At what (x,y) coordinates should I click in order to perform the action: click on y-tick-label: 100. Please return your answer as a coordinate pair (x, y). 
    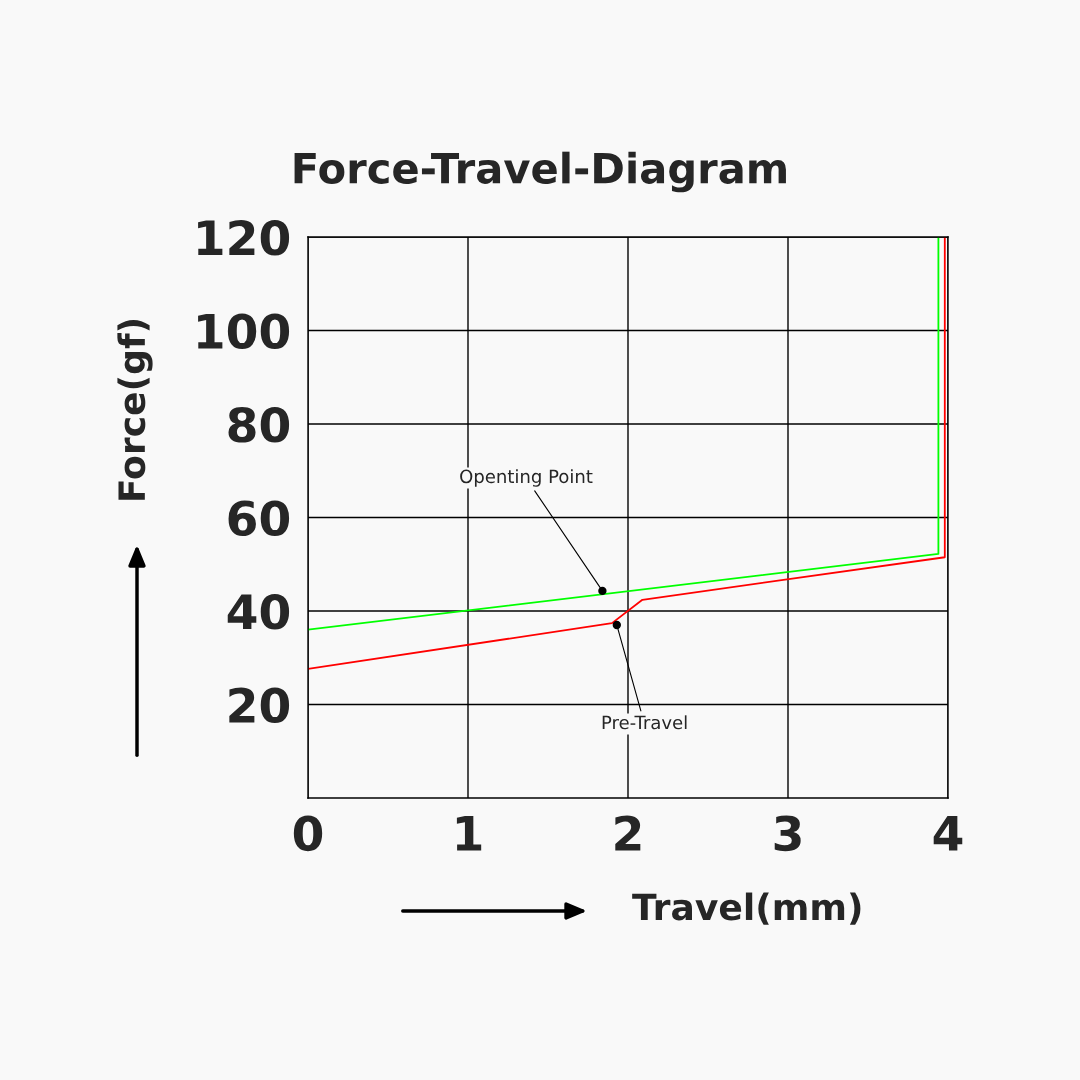
    Looking at the image, I should click on (244, 331).